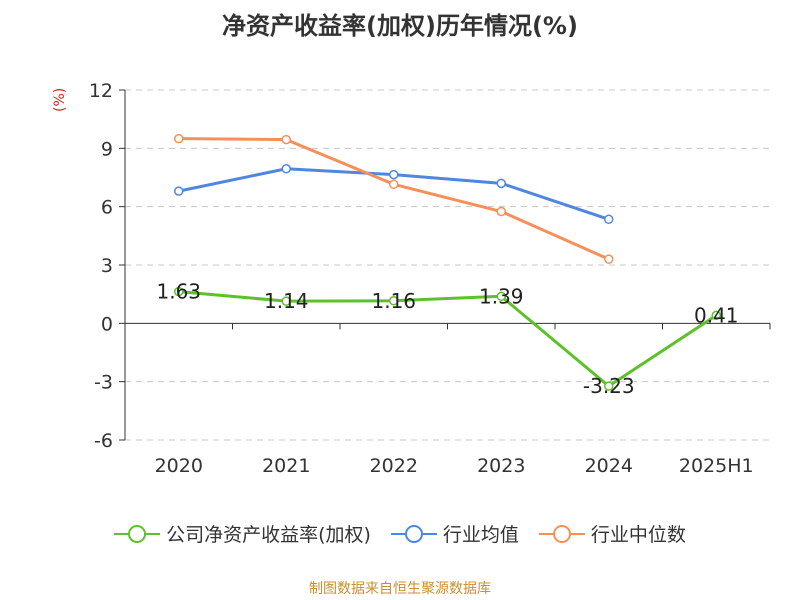 This screenshot has height=600, width=800. I want to click on y-tick-label: 9, so click(107, 149).